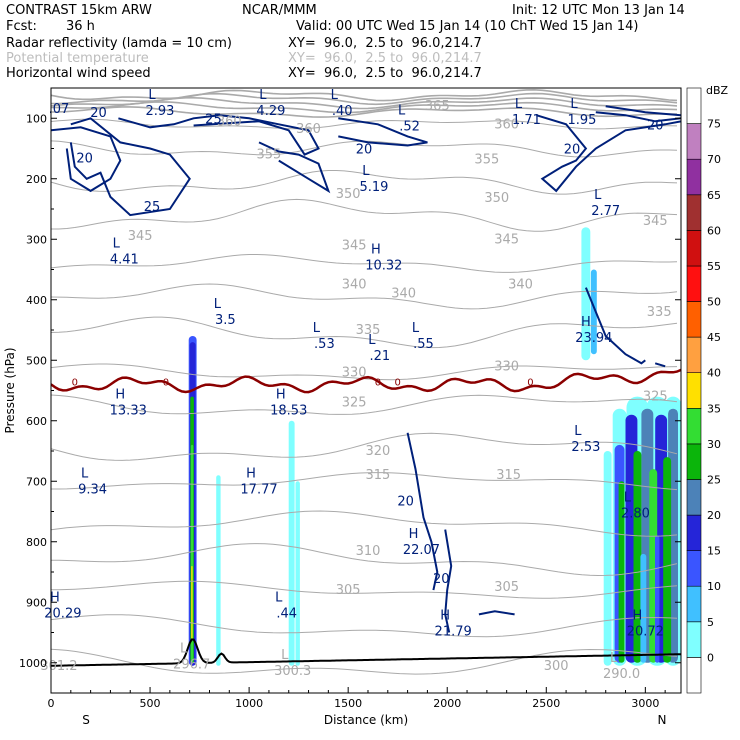 The image size is (740, 740). I want to click on colorbar-level: 75, so click(714, 124).